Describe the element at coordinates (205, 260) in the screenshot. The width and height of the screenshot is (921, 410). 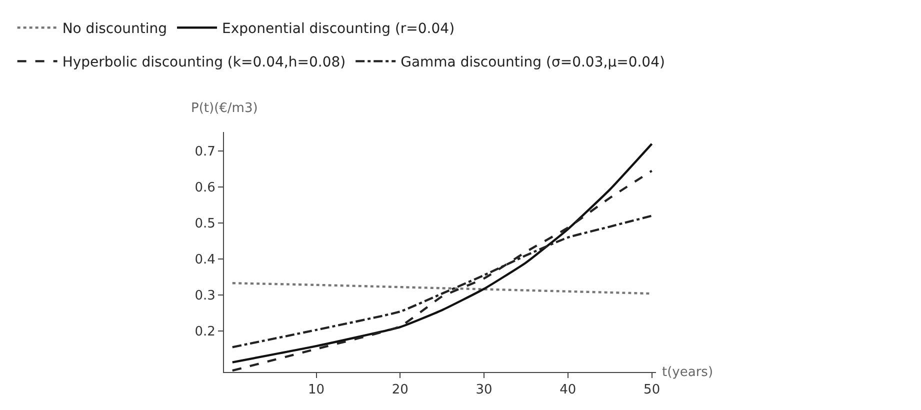
I see `y-tick-label: 0.4` at that location.